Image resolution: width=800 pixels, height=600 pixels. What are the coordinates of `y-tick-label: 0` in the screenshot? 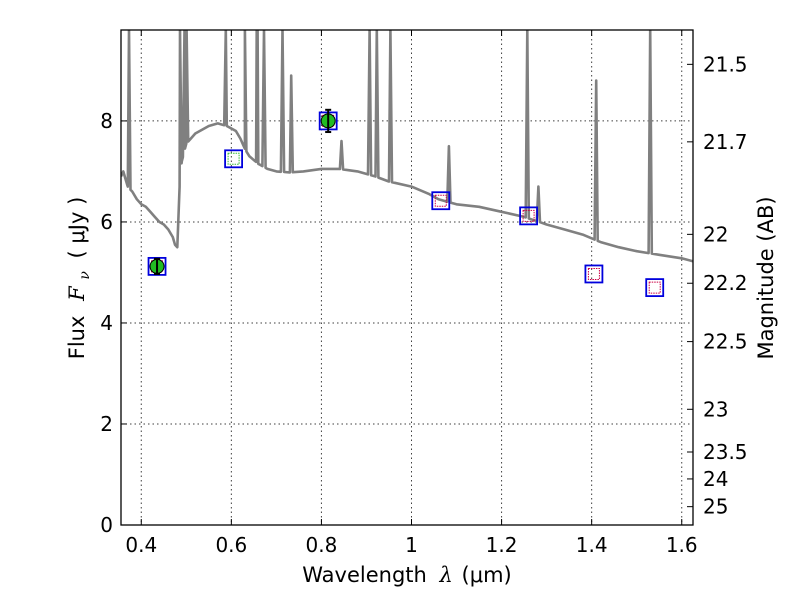 It's located at (106, 525).